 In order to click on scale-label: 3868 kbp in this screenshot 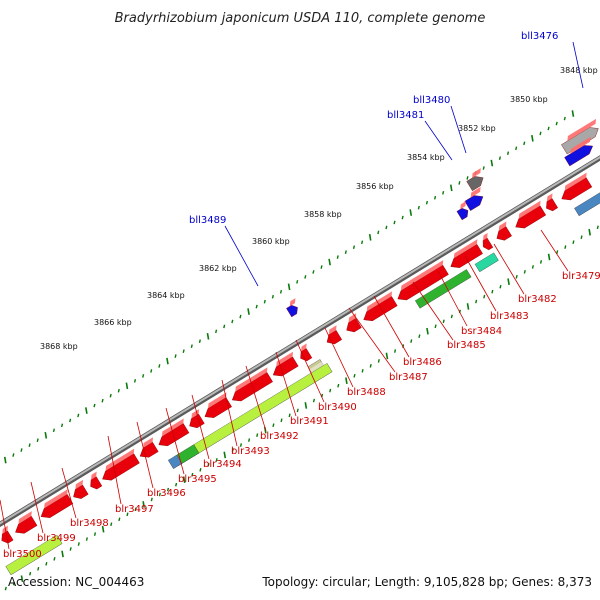, I will do `click(59, 346)`.